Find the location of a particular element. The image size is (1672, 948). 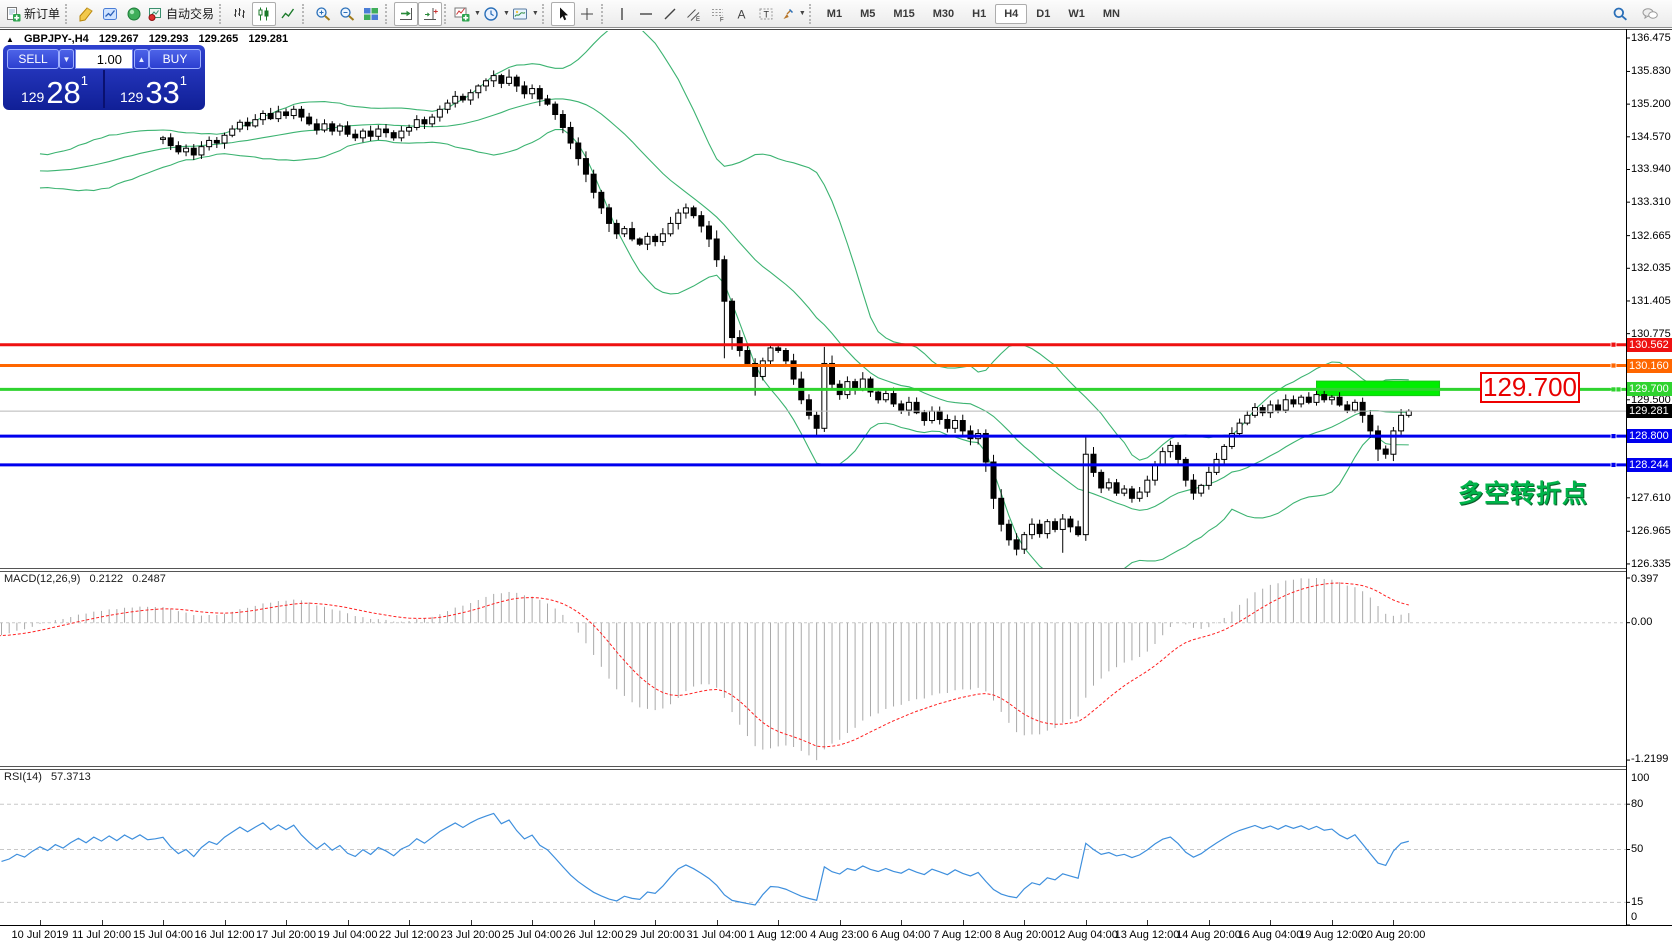

timeframe-h4: H4 is located at coordinates (1011, 13).